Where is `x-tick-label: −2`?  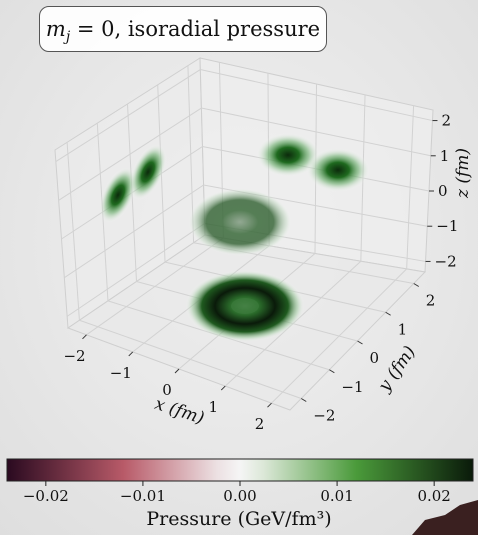 x-tick-label: −2 is located at coordinates (74, 356).